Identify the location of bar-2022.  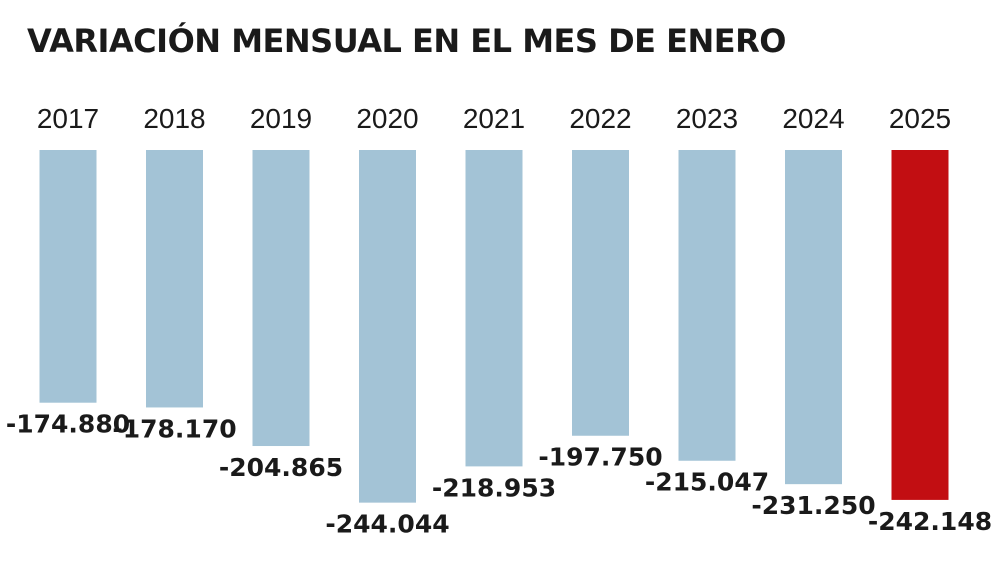
(600, 293).